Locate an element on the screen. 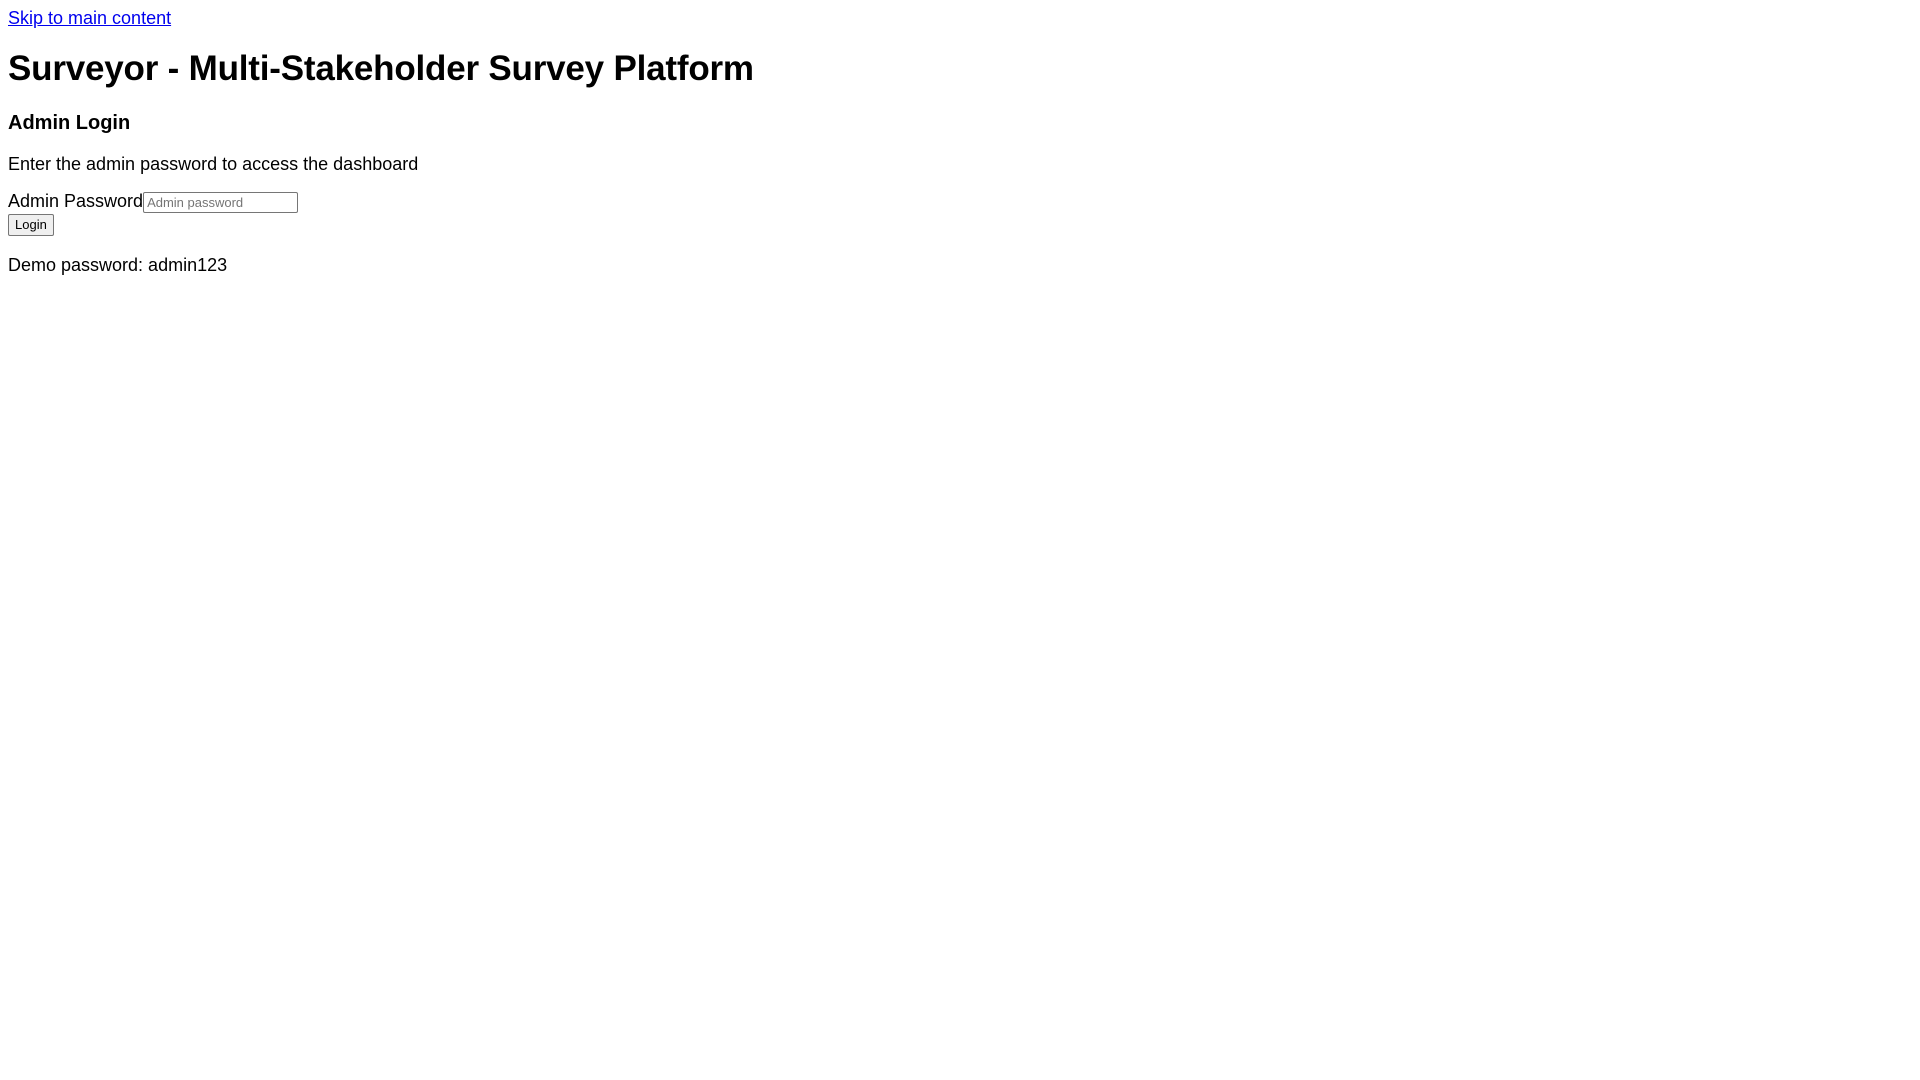 The height and width of the screenshot is (1080, 1920). admin-password-label: Admin Password is located at coordinates (76, 201).